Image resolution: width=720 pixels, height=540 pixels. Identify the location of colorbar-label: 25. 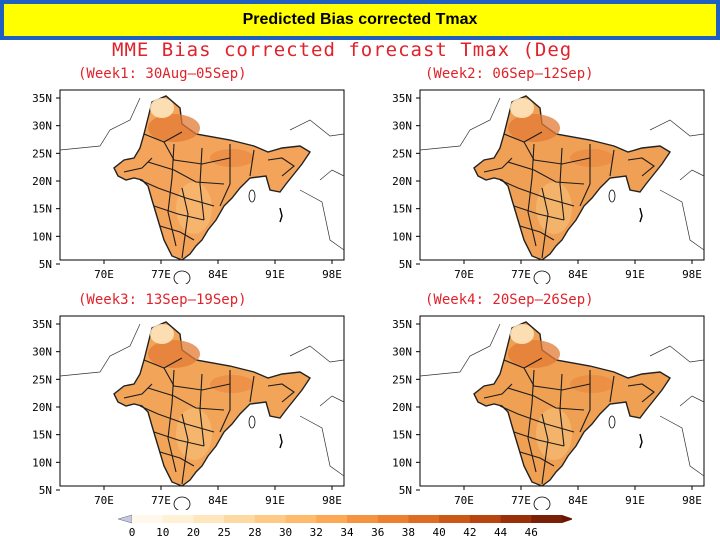
(224, 532).